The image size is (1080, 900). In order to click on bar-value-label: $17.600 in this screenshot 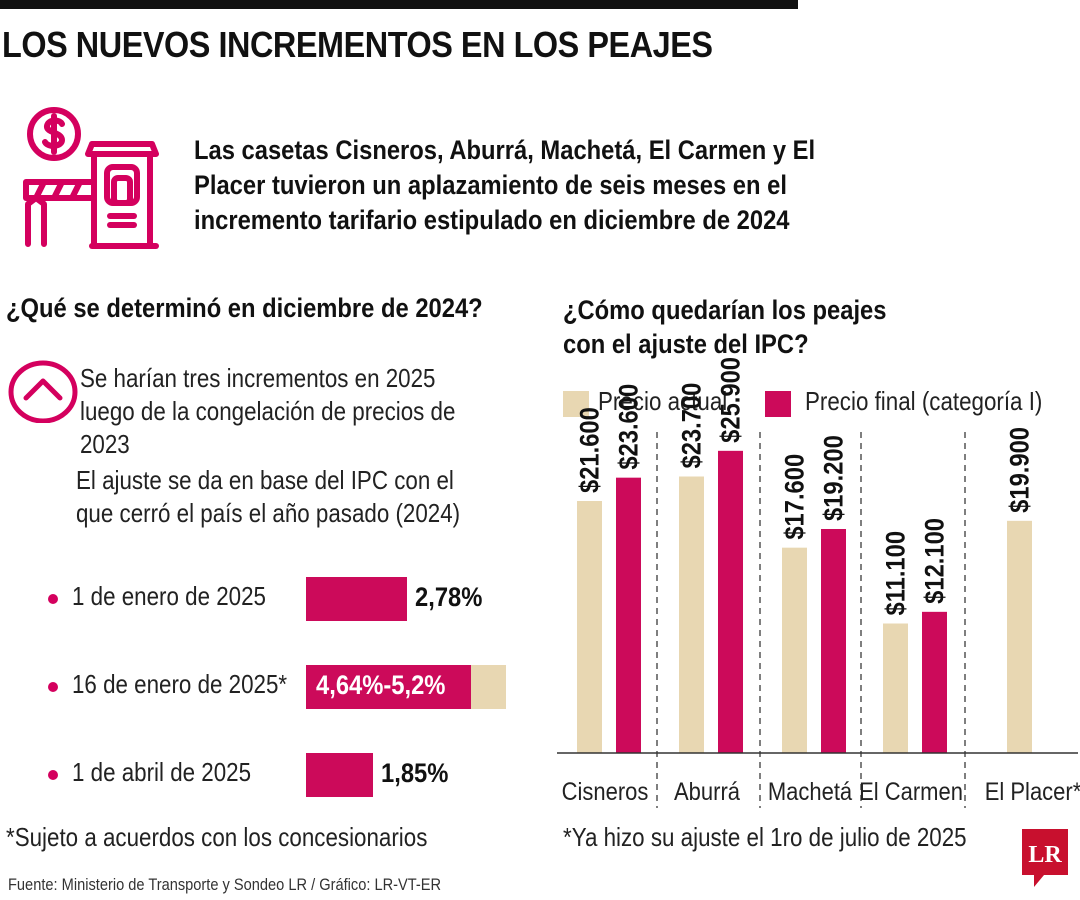, I will do `click(795, 497)`.